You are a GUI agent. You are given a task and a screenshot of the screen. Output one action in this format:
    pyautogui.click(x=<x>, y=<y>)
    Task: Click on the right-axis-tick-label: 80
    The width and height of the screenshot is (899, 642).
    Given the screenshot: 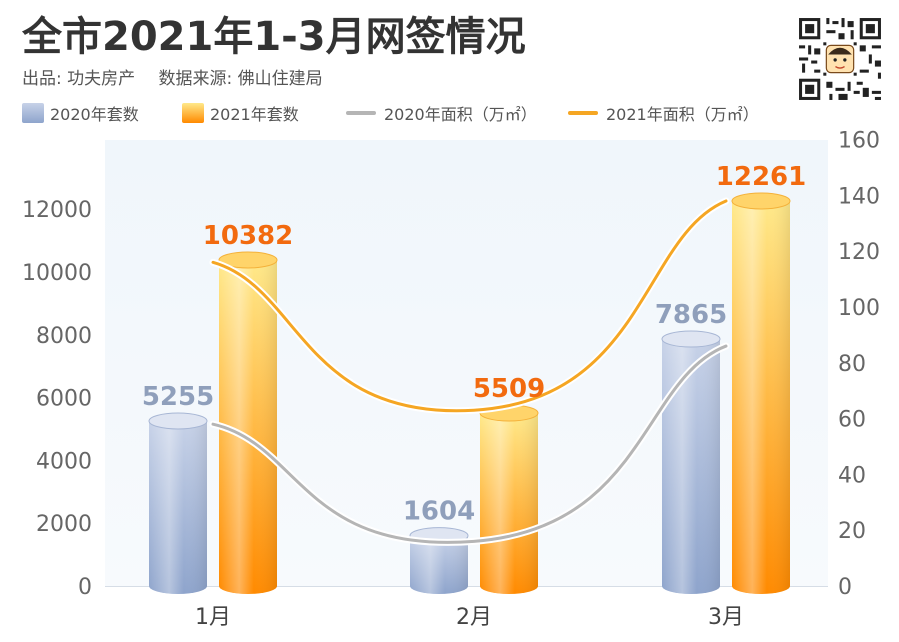 What is the action you would take?
    pyautogui.click(x=852, y=364)
    